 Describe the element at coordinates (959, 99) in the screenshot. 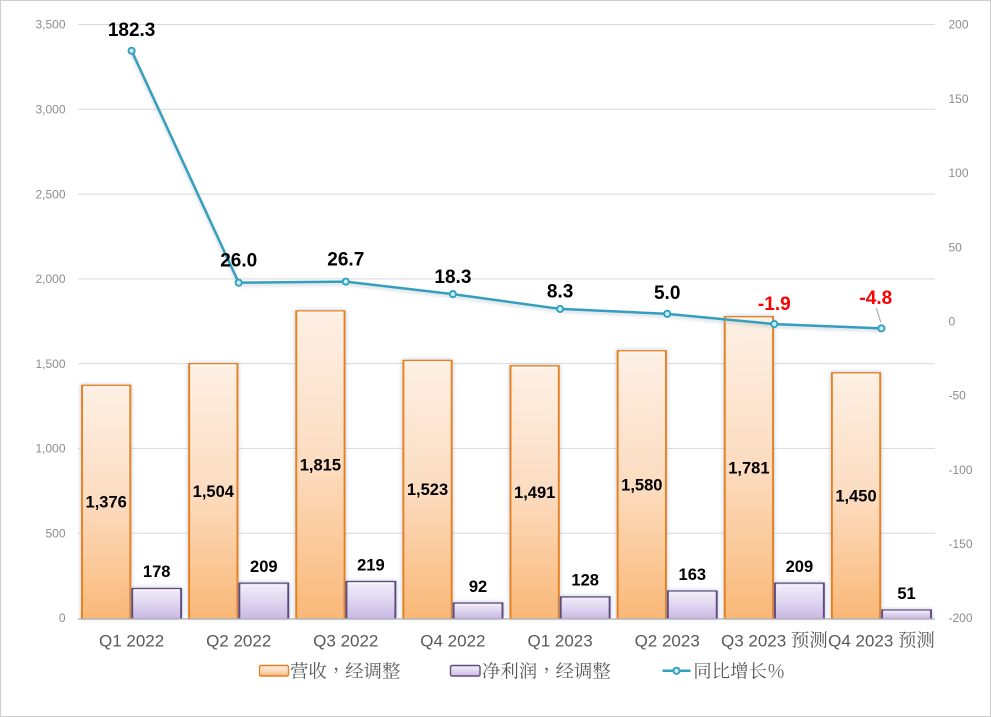

I see `svg-text: 150` at that location.